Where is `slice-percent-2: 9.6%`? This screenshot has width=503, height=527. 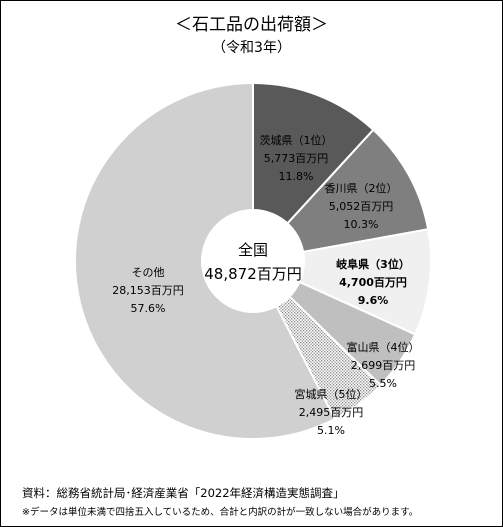 slice-percent-2: 9.6% is located at coordinates (373, 300).